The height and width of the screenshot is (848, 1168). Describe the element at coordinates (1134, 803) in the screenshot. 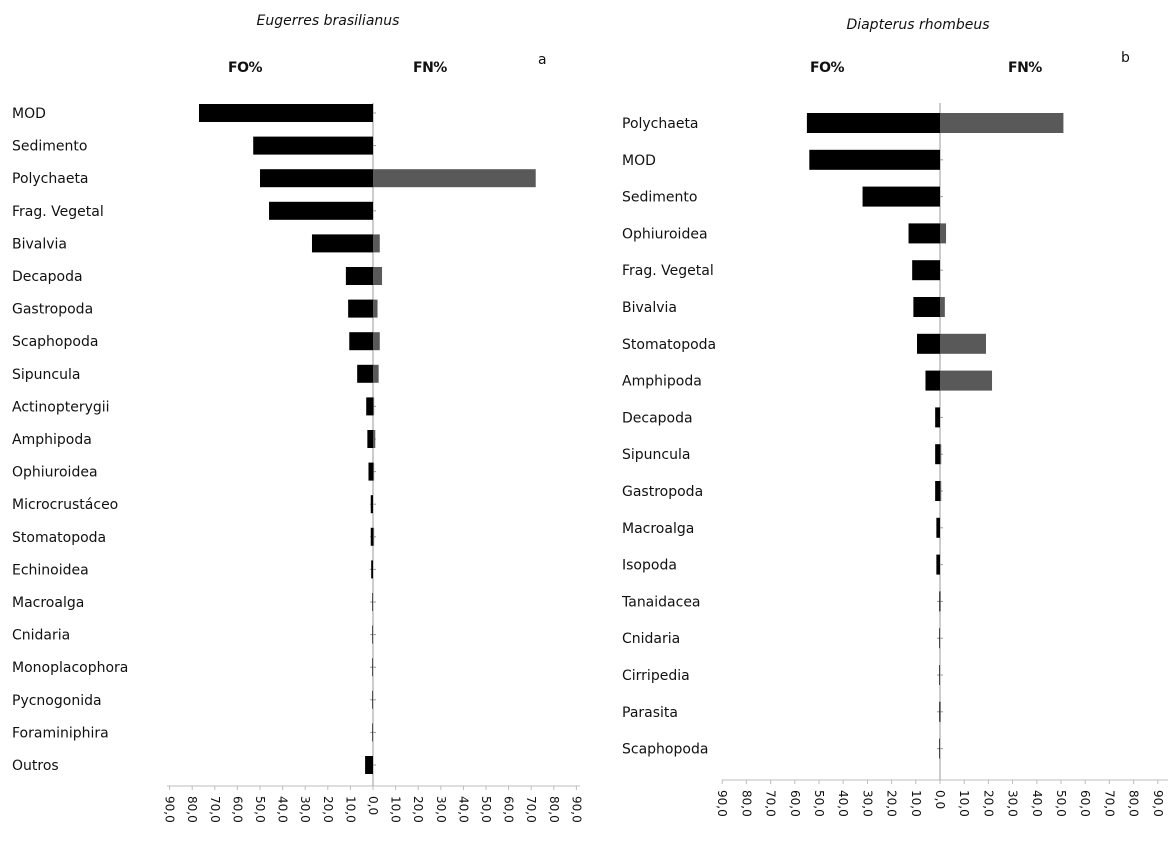

I see `x-tick-label: 80,0` at that location.